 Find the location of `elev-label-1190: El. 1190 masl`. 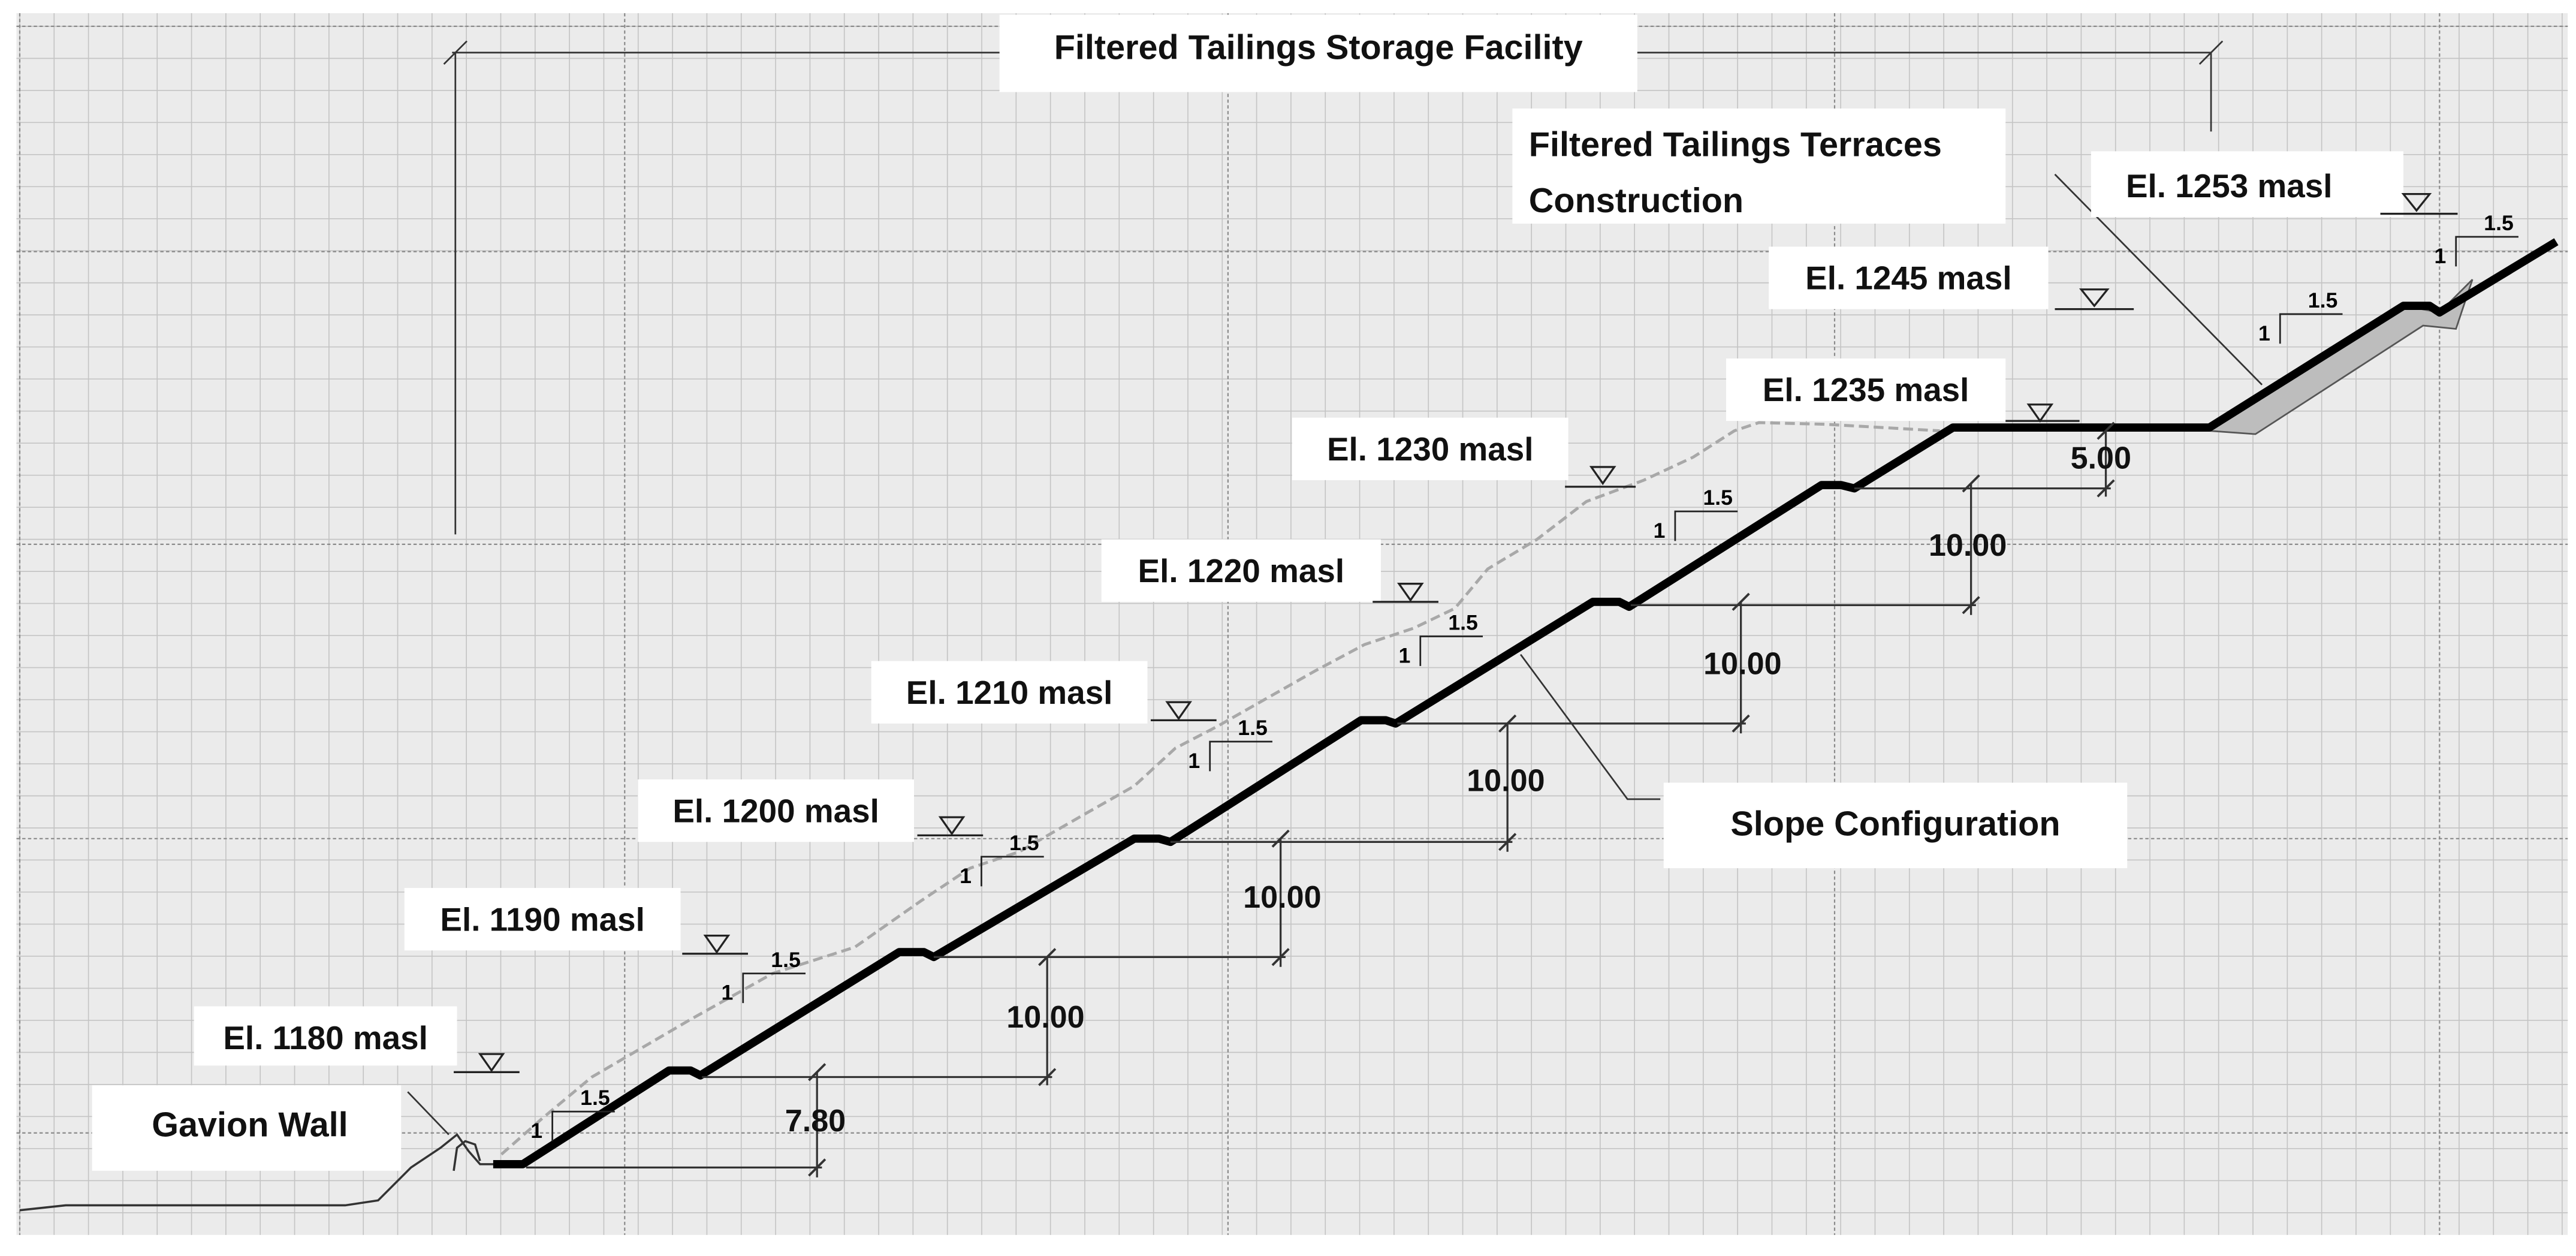

elev-label-1190: El. 1190 masl is located at coordinates (542, 919).